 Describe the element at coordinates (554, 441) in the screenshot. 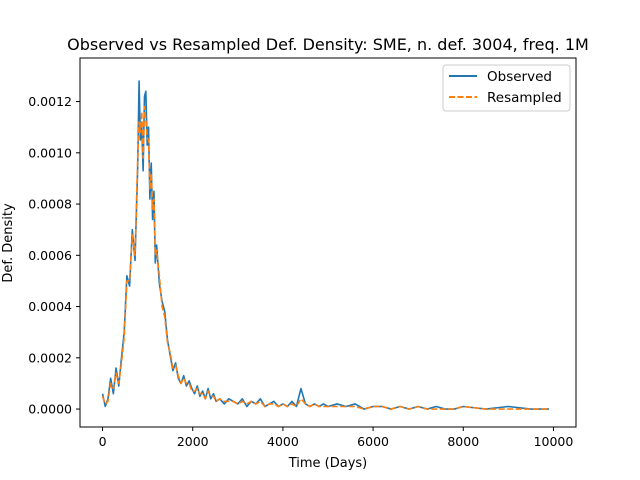

I see `x-tick-label: 10000` at that location.